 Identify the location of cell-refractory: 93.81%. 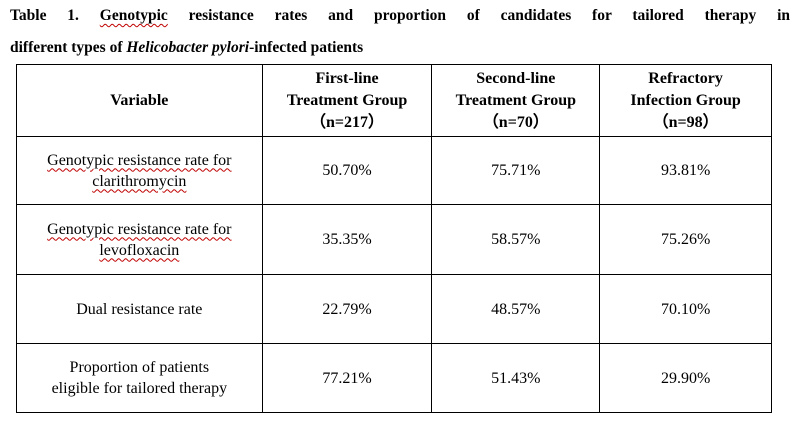
(685, 170).